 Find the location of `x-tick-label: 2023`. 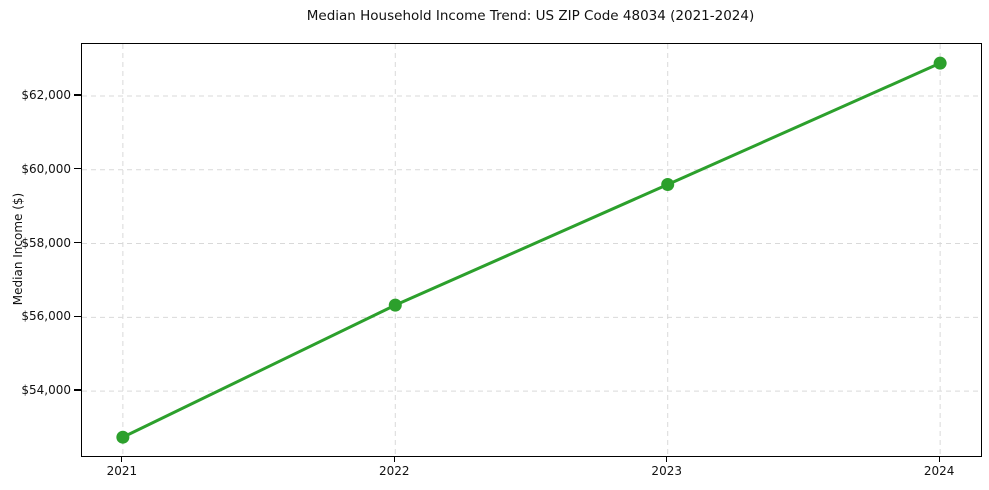

x-tick-label: 2023 is located at coordinates (666, 471).